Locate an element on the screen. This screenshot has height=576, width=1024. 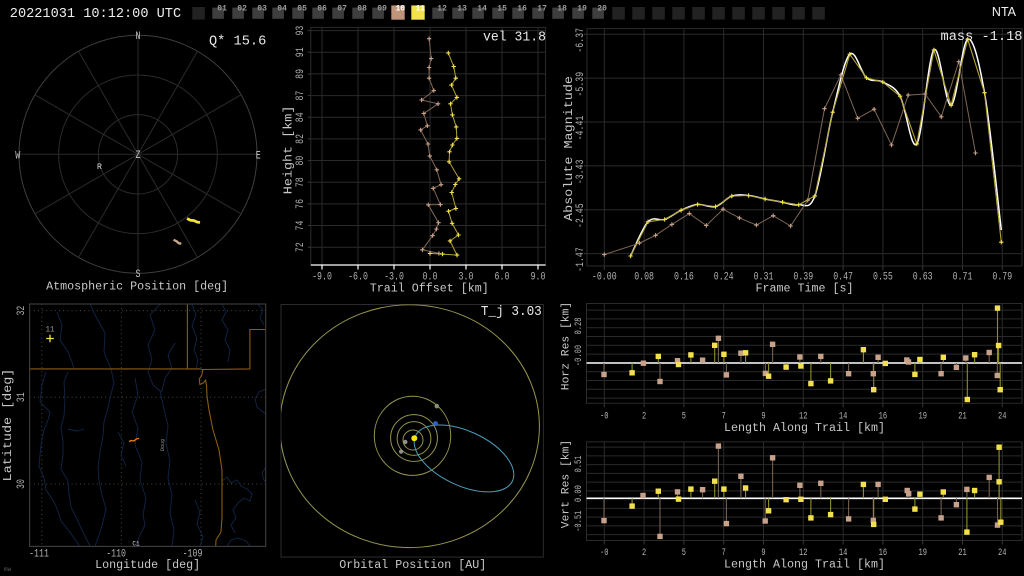
svg-text: 87 is located at coordinates (301, 96).